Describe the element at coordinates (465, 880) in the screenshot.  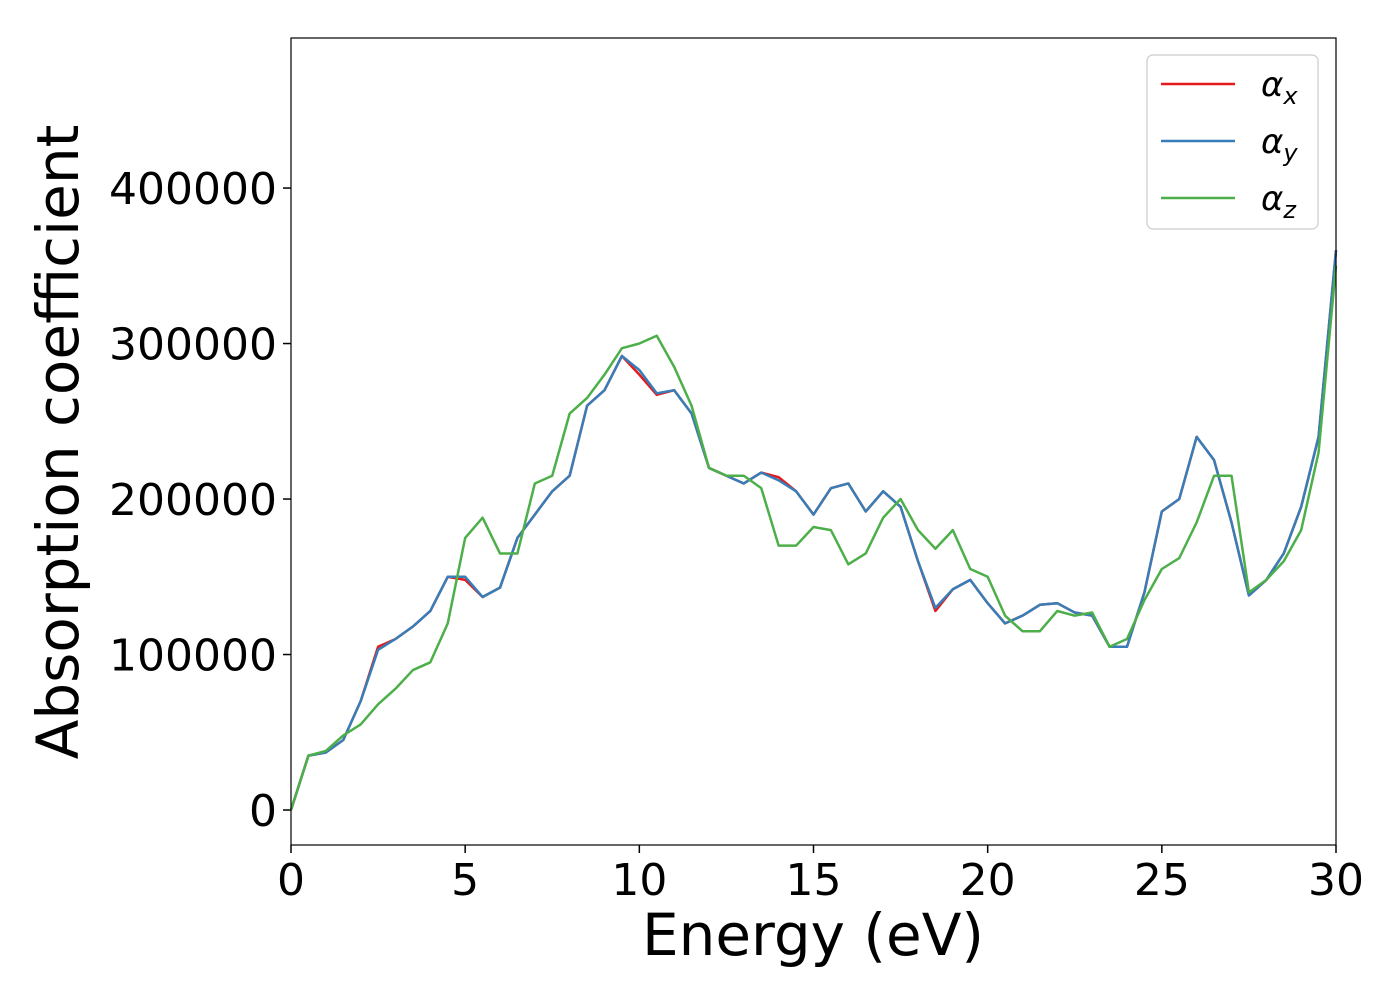
I see `x-tick-label: 5` at that location.